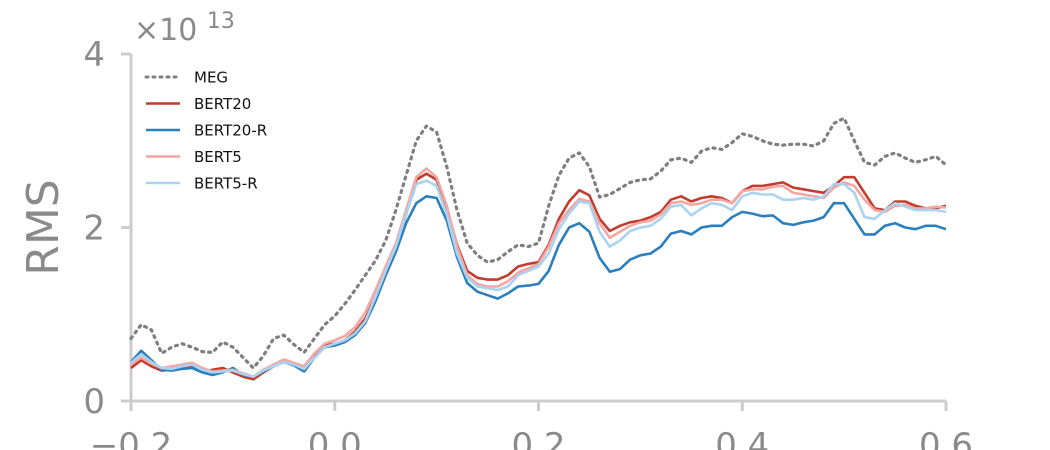 The height and width of the screenshot is (450, 1050). I want to click on legend-item-bert5: BERT5, so click(194, 157).